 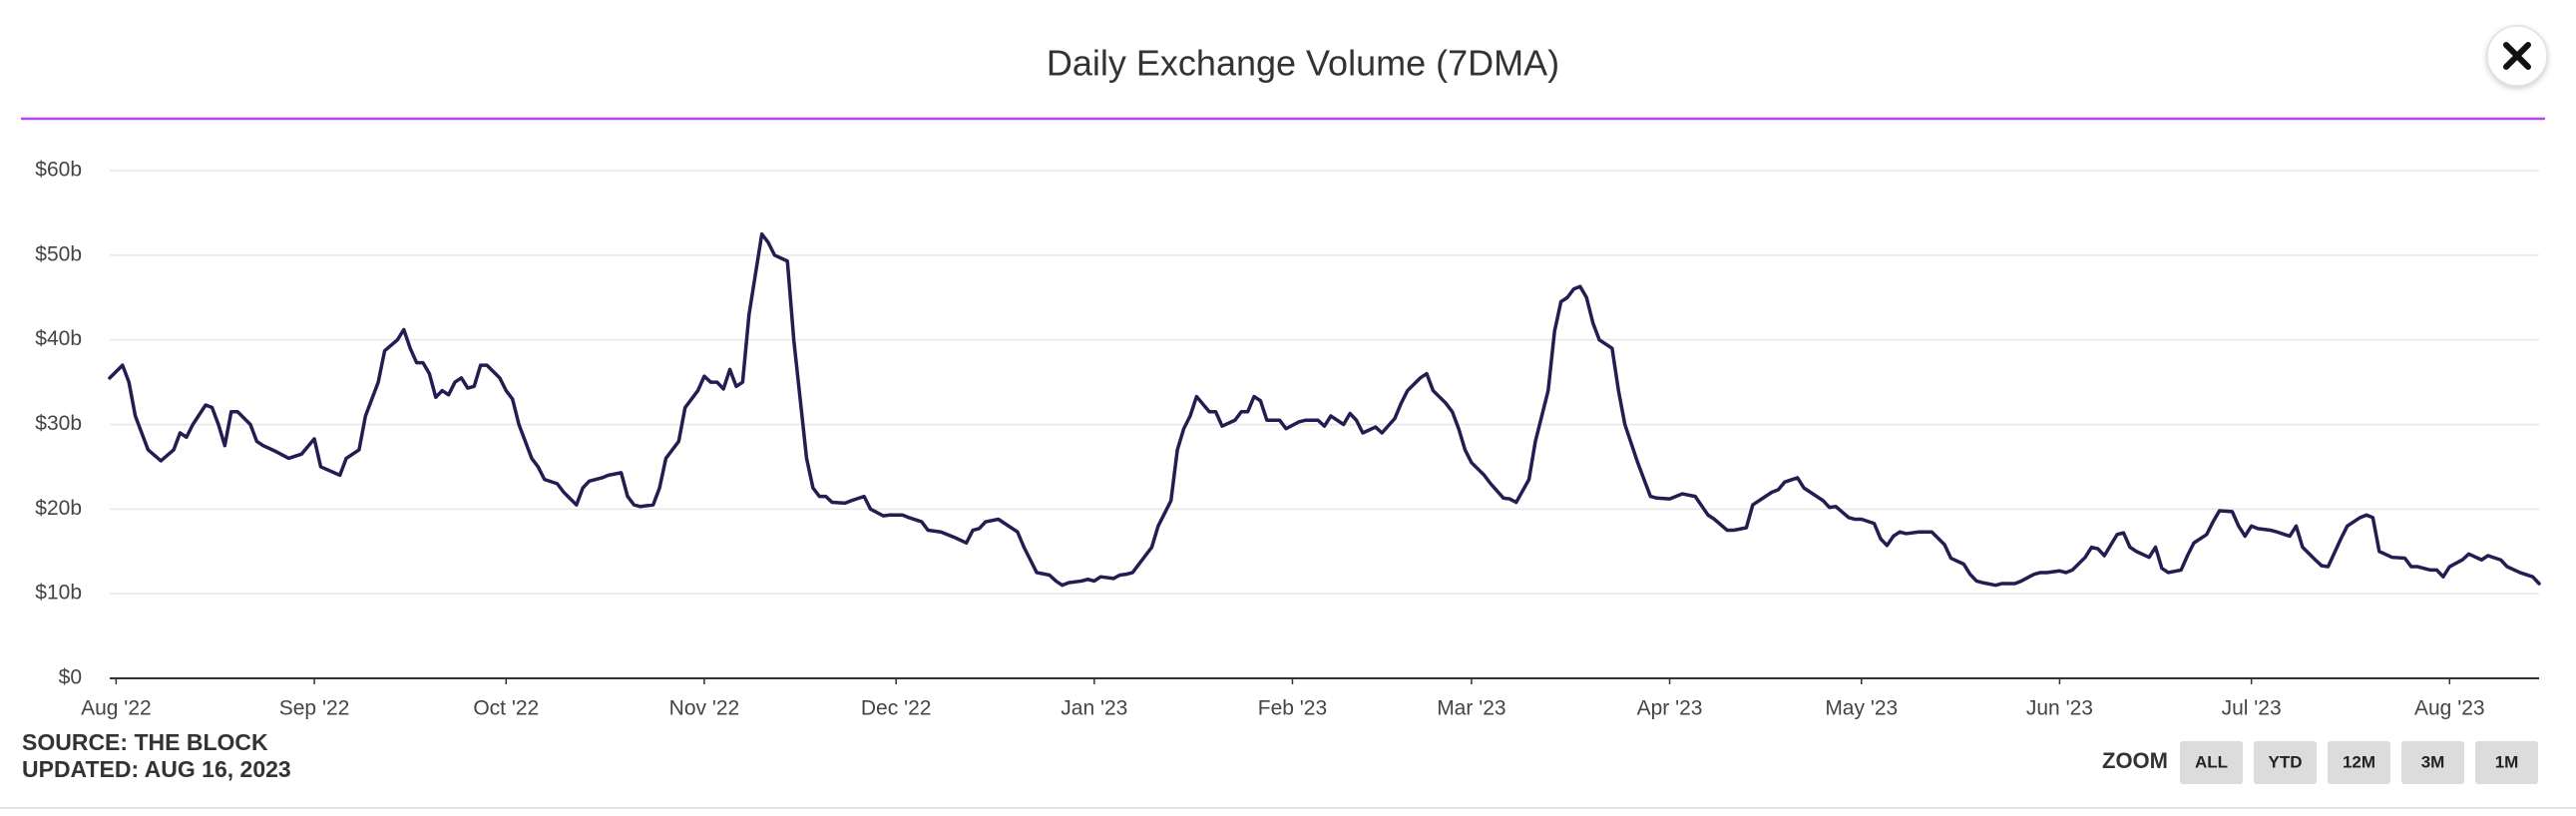 I want to click on y-tick-label: $40b, so click(x=58, y=338).